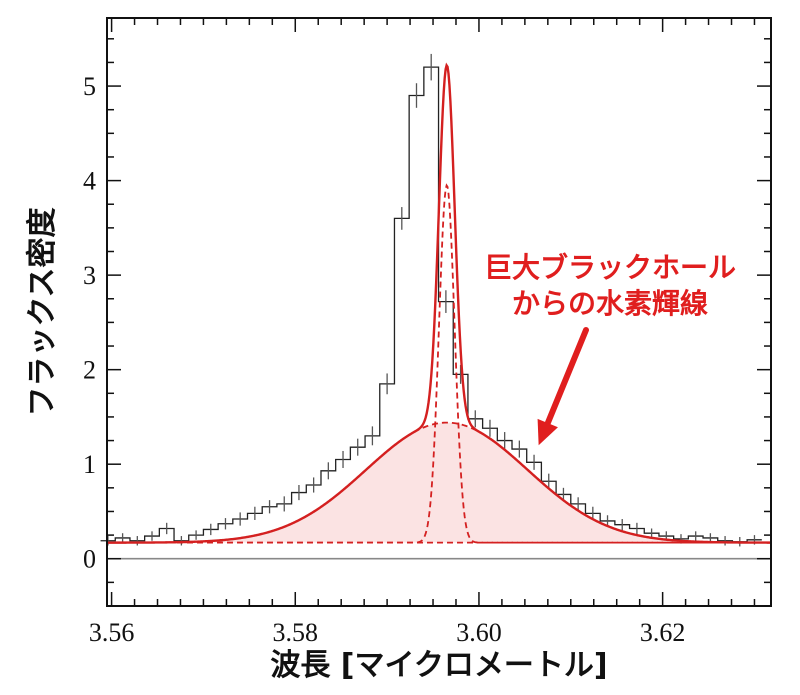  What do you see at coordinates (89, 323) in the screenshot?
I see `y-axis-tick-labels: 0 1 2 3 4 5` at bounding box center [89, 323].